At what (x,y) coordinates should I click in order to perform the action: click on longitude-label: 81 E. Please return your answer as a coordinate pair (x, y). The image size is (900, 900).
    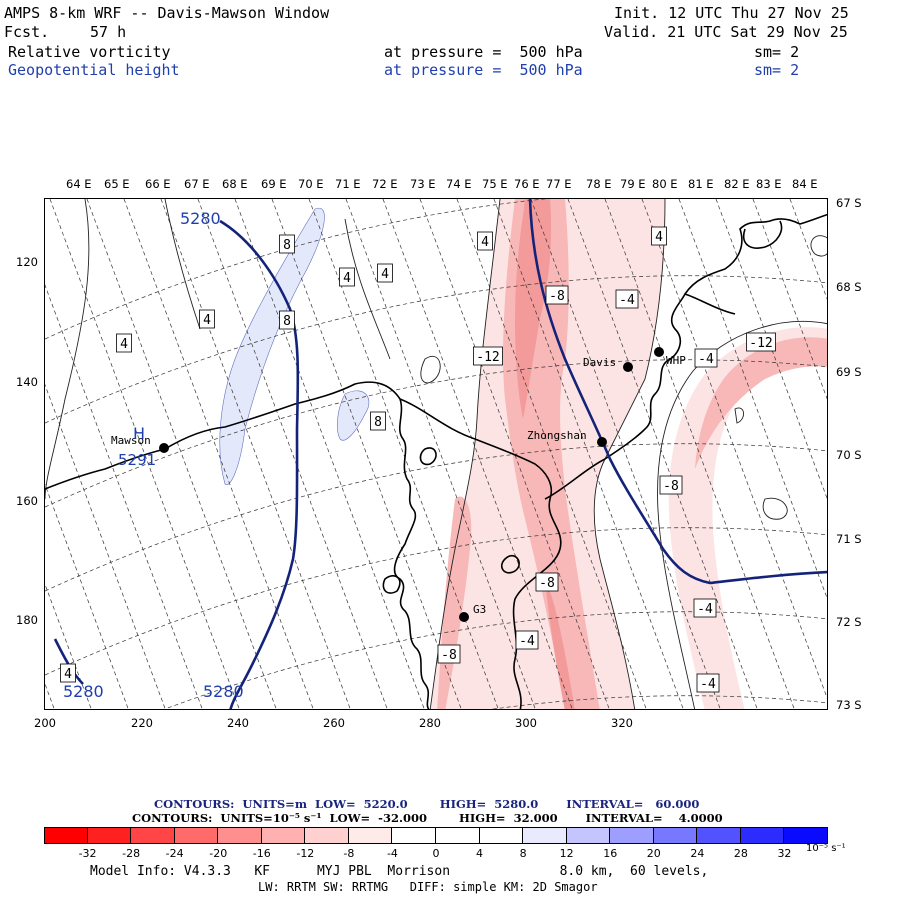
    Looking at the image, I should click on (701, 184).